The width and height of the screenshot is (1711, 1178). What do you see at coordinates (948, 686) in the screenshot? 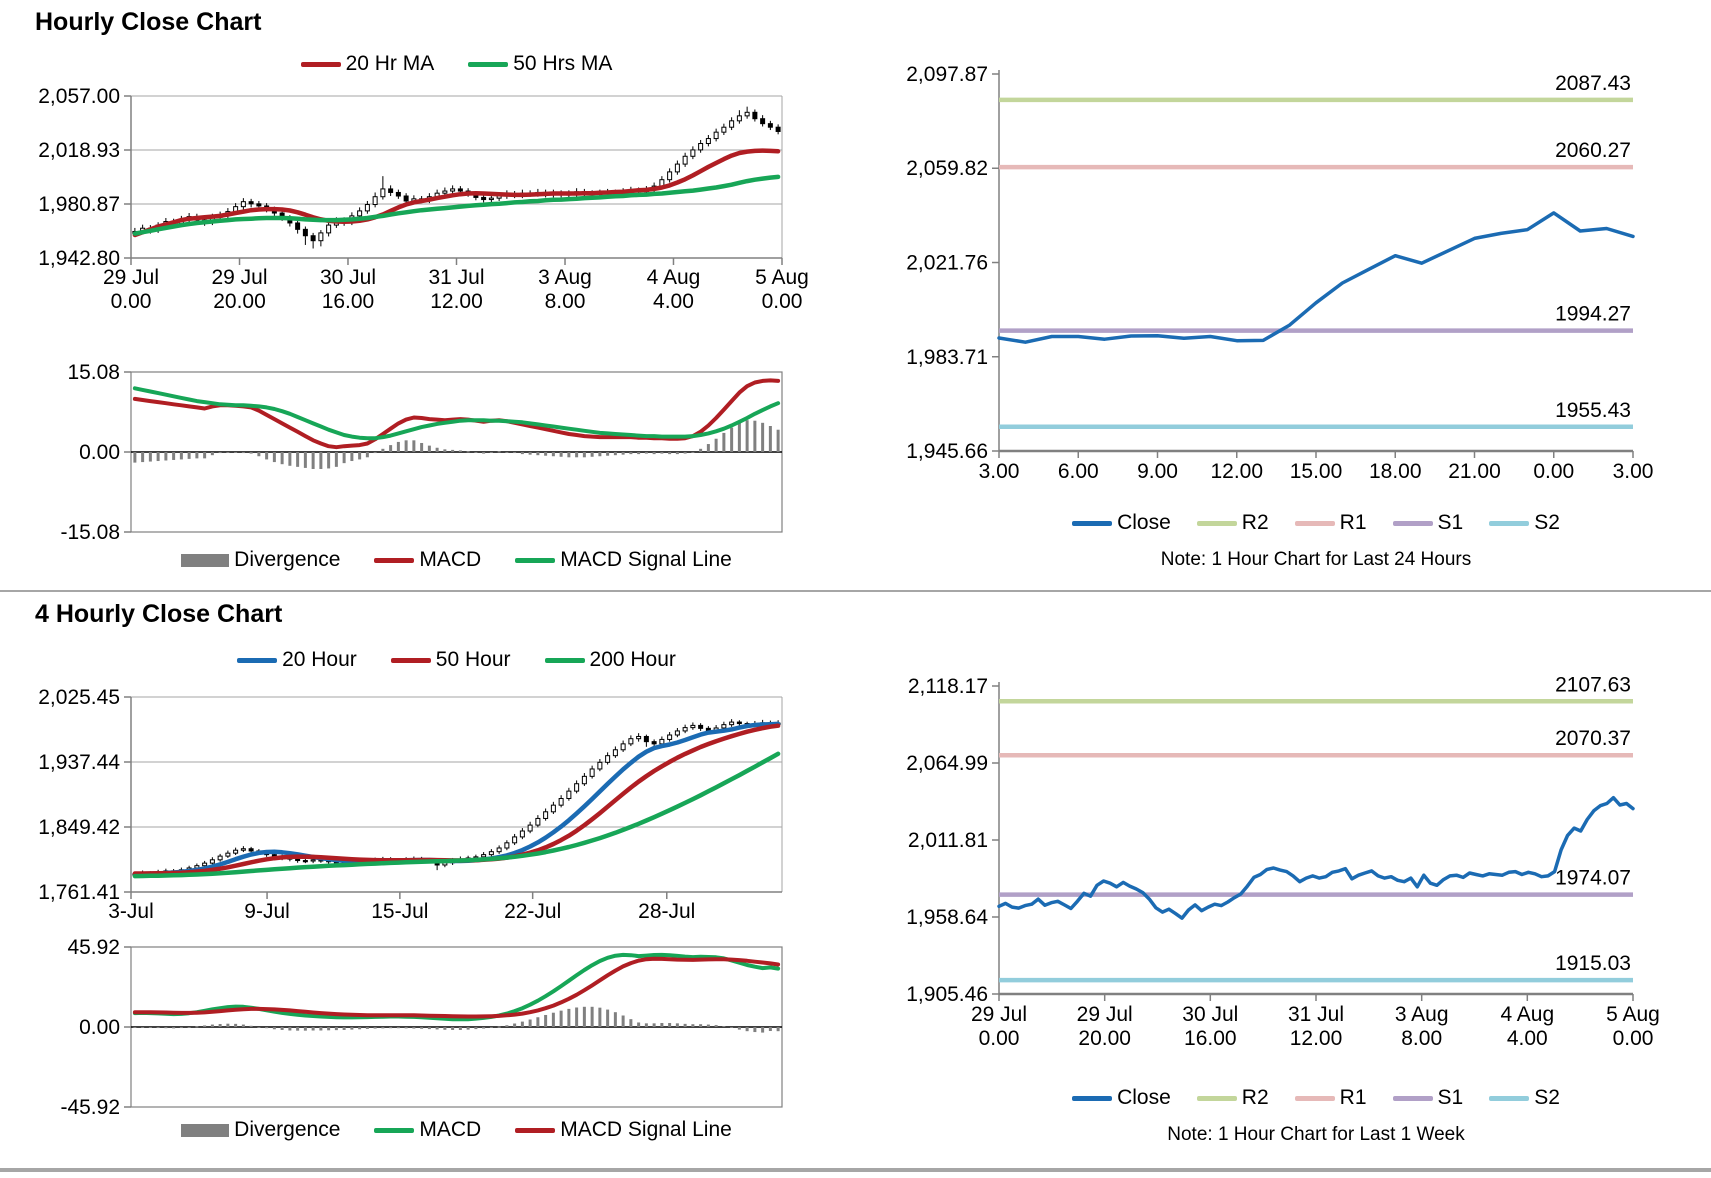
I see `y-tick-label: 2,118.17` at bounding box center [948, 686].